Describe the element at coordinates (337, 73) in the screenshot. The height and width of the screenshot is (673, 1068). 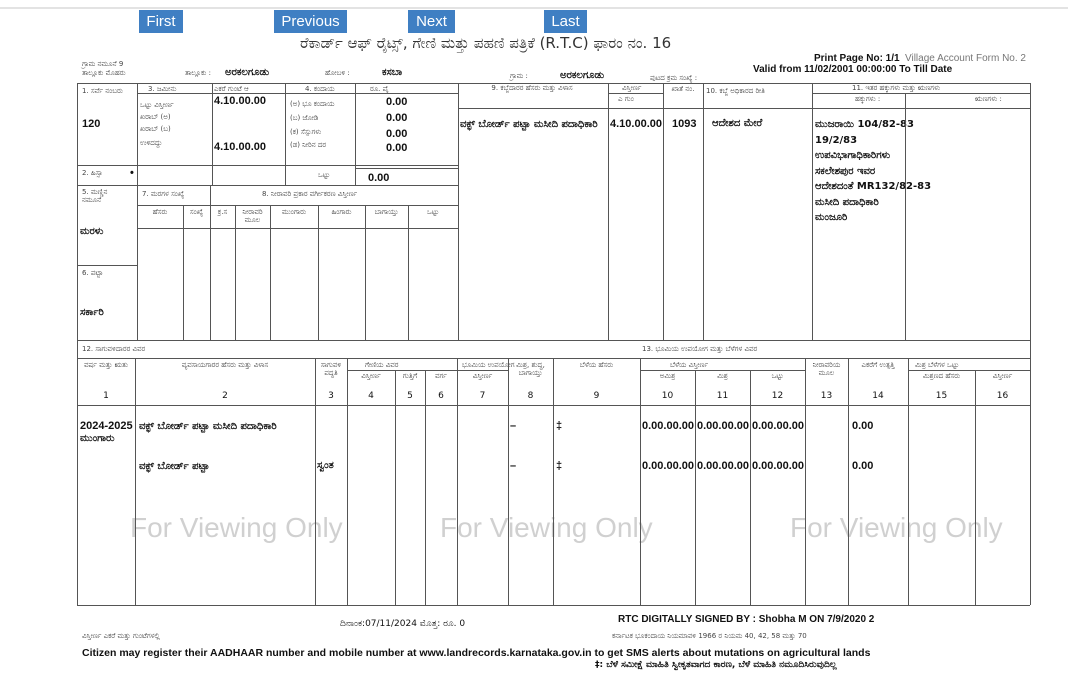
I see `hobli-label: ಹೋಬಳಿ :` at that location.